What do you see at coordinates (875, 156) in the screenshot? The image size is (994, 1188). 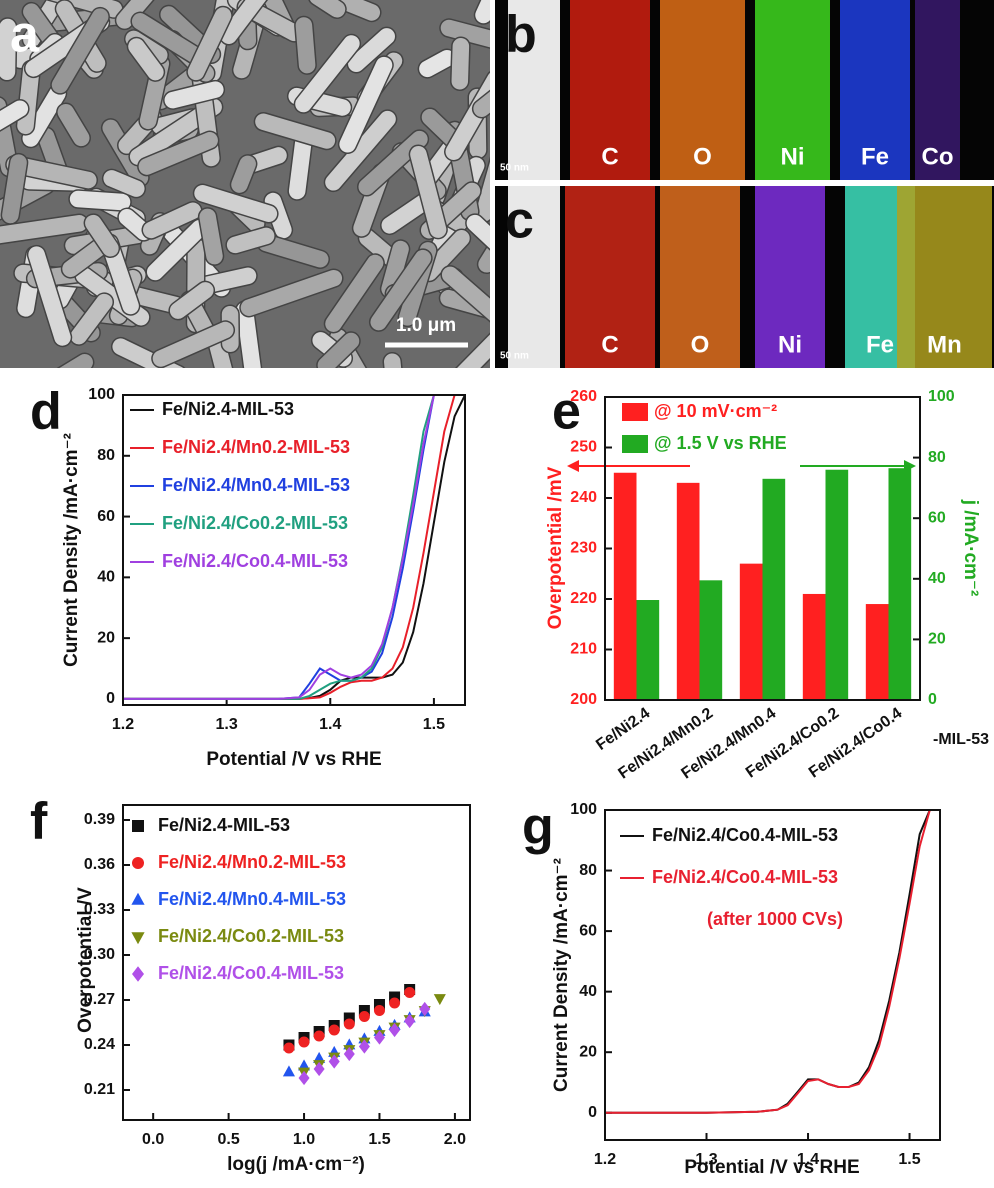 I see `element-label: Fe` at bounding box center [875, 156].